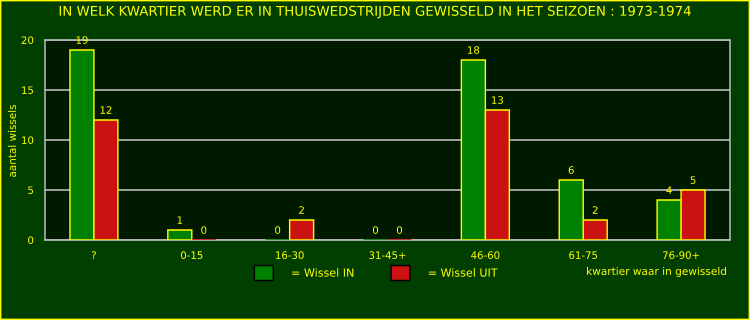  What do you see at coordinates (28, 40) in the screenshot?
I see `y-tick-label: 20` at bounding box center [28, 40].